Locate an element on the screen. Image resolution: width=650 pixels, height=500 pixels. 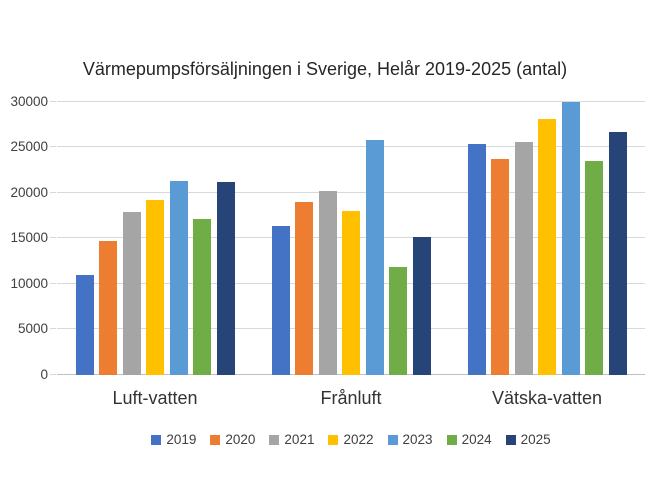
bar-fr-nluft-2025 is located at coordinates (421, 306).